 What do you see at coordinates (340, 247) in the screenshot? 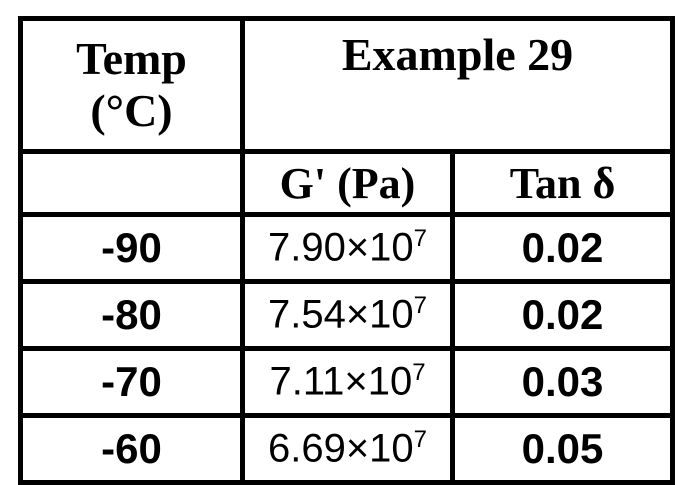
I see `g-prime-mantissa: 7.90×10` at bounding box center [340, 247].